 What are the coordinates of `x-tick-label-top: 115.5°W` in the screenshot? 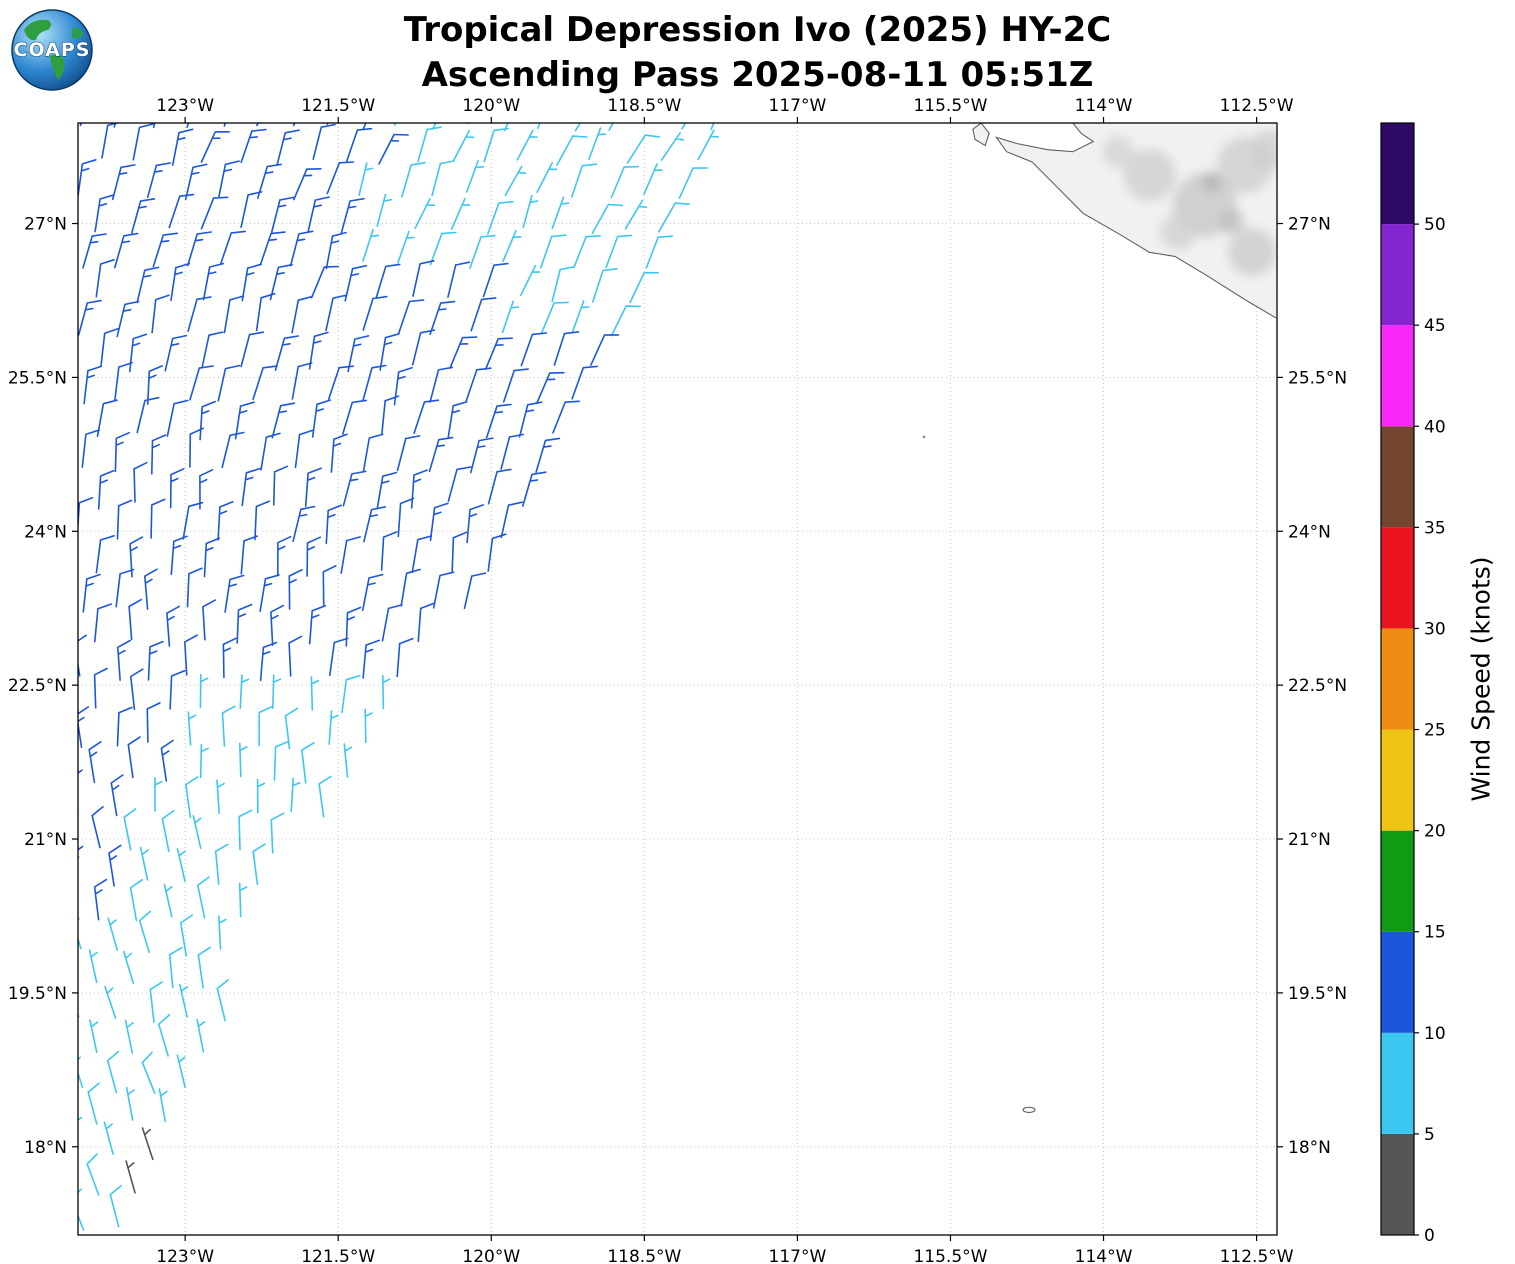 It's located at (950, 106).